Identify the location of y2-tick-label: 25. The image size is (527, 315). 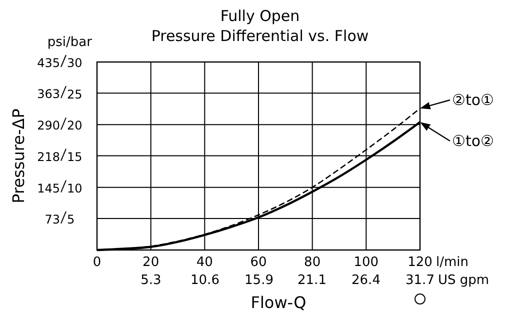
(74, 94).